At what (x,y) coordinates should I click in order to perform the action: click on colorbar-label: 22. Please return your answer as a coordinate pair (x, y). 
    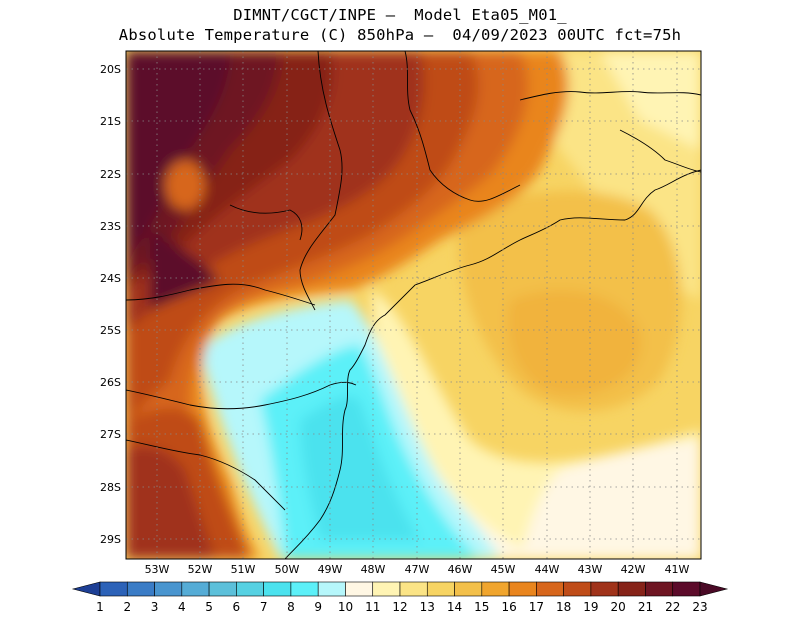
    Looking at the image, I should click on (672, 607).